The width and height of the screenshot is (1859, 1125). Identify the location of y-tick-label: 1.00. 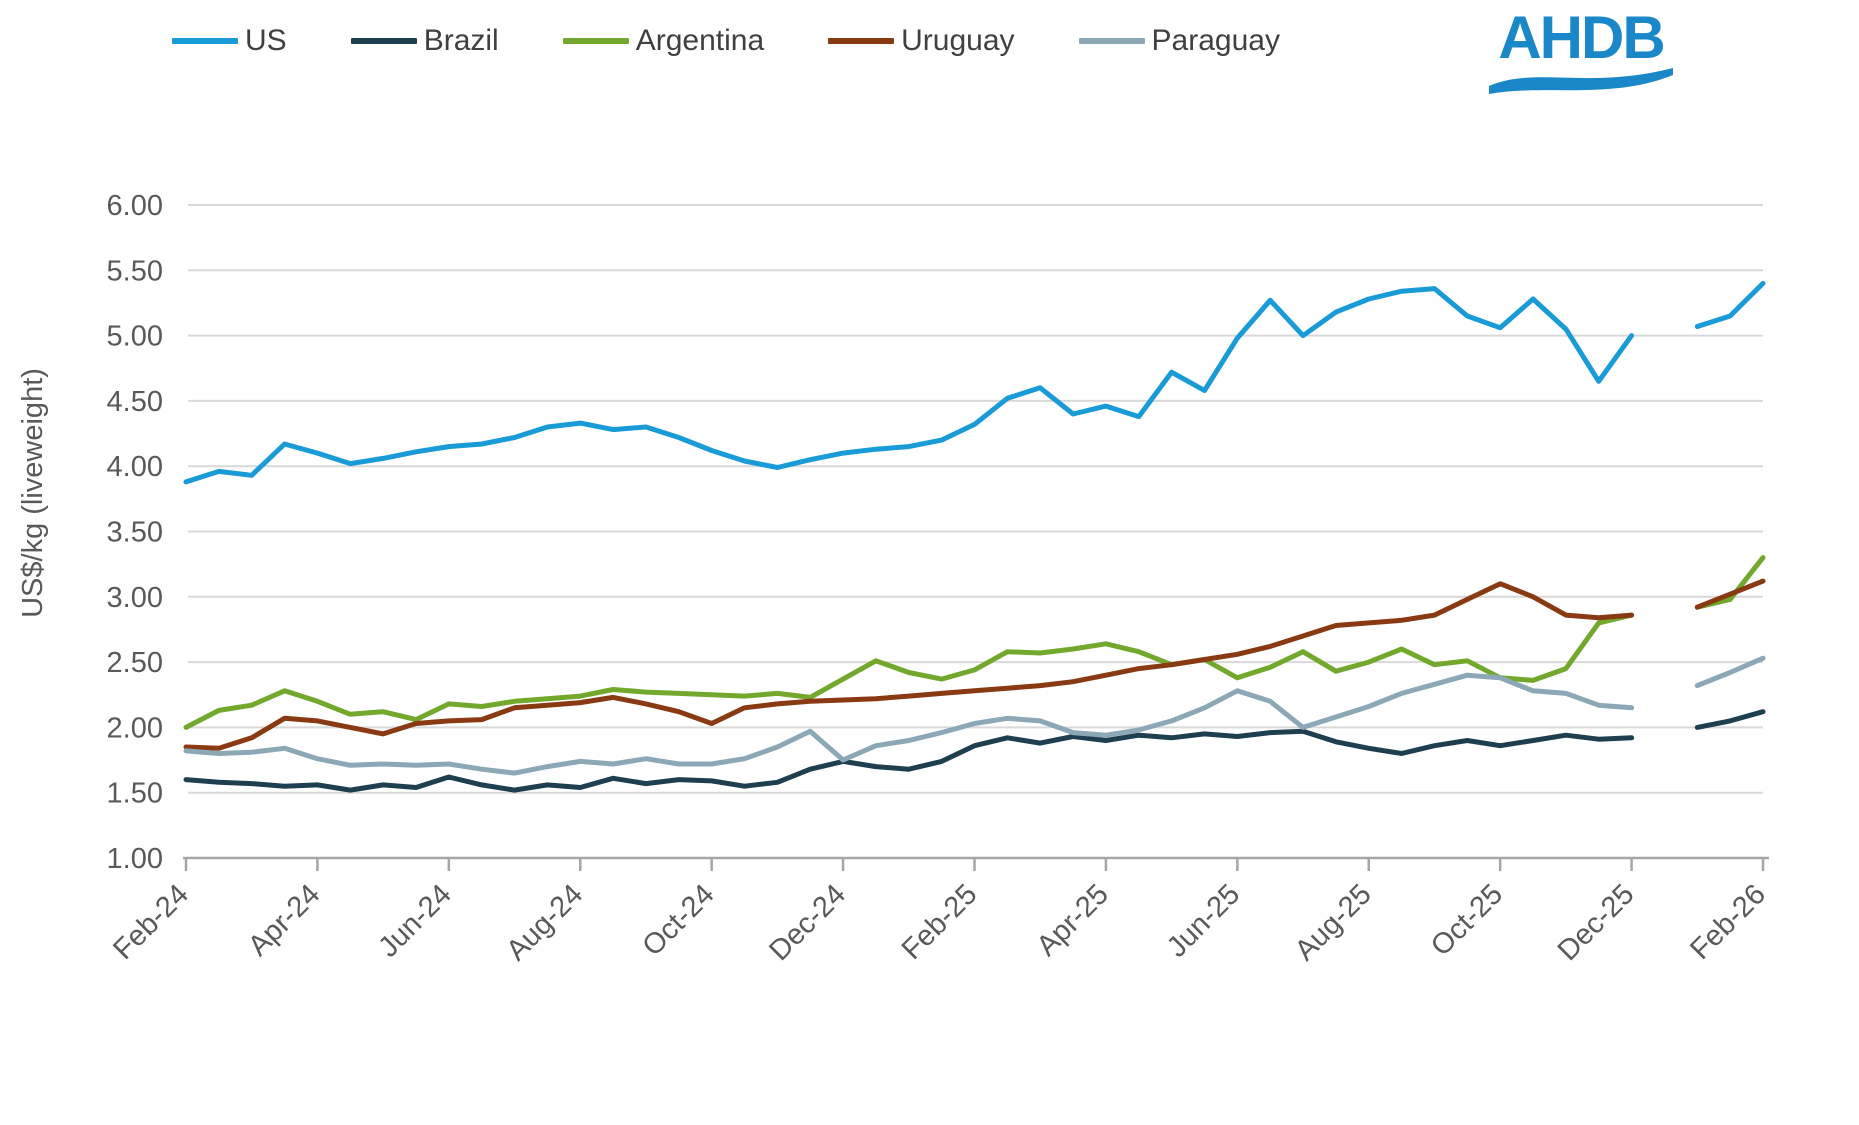
(135, 859).